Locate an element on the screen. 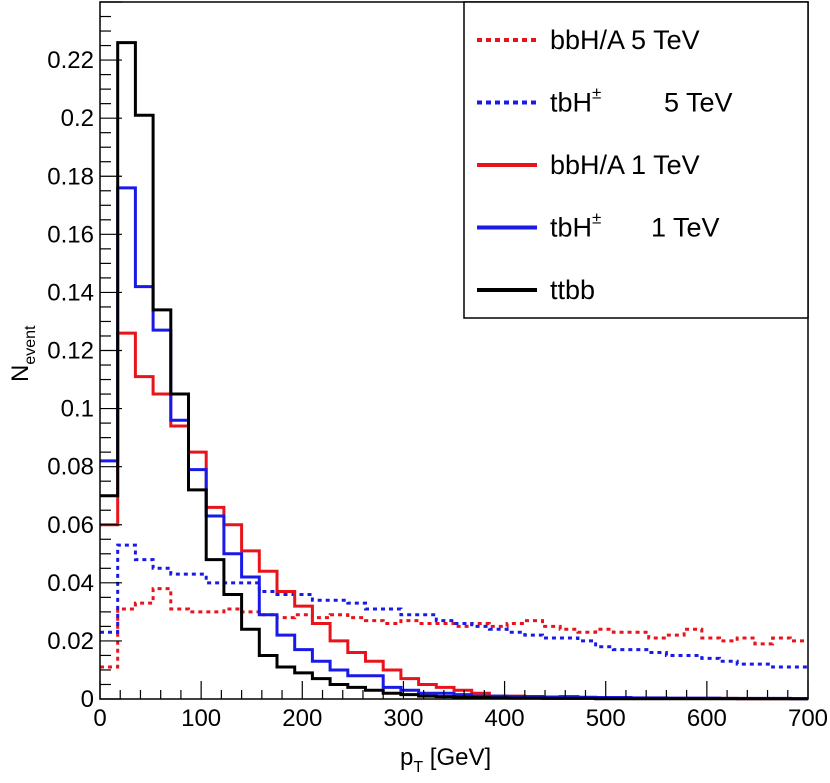  x-axis-title-rest: [GeV] is located at coordinates (457, 757).